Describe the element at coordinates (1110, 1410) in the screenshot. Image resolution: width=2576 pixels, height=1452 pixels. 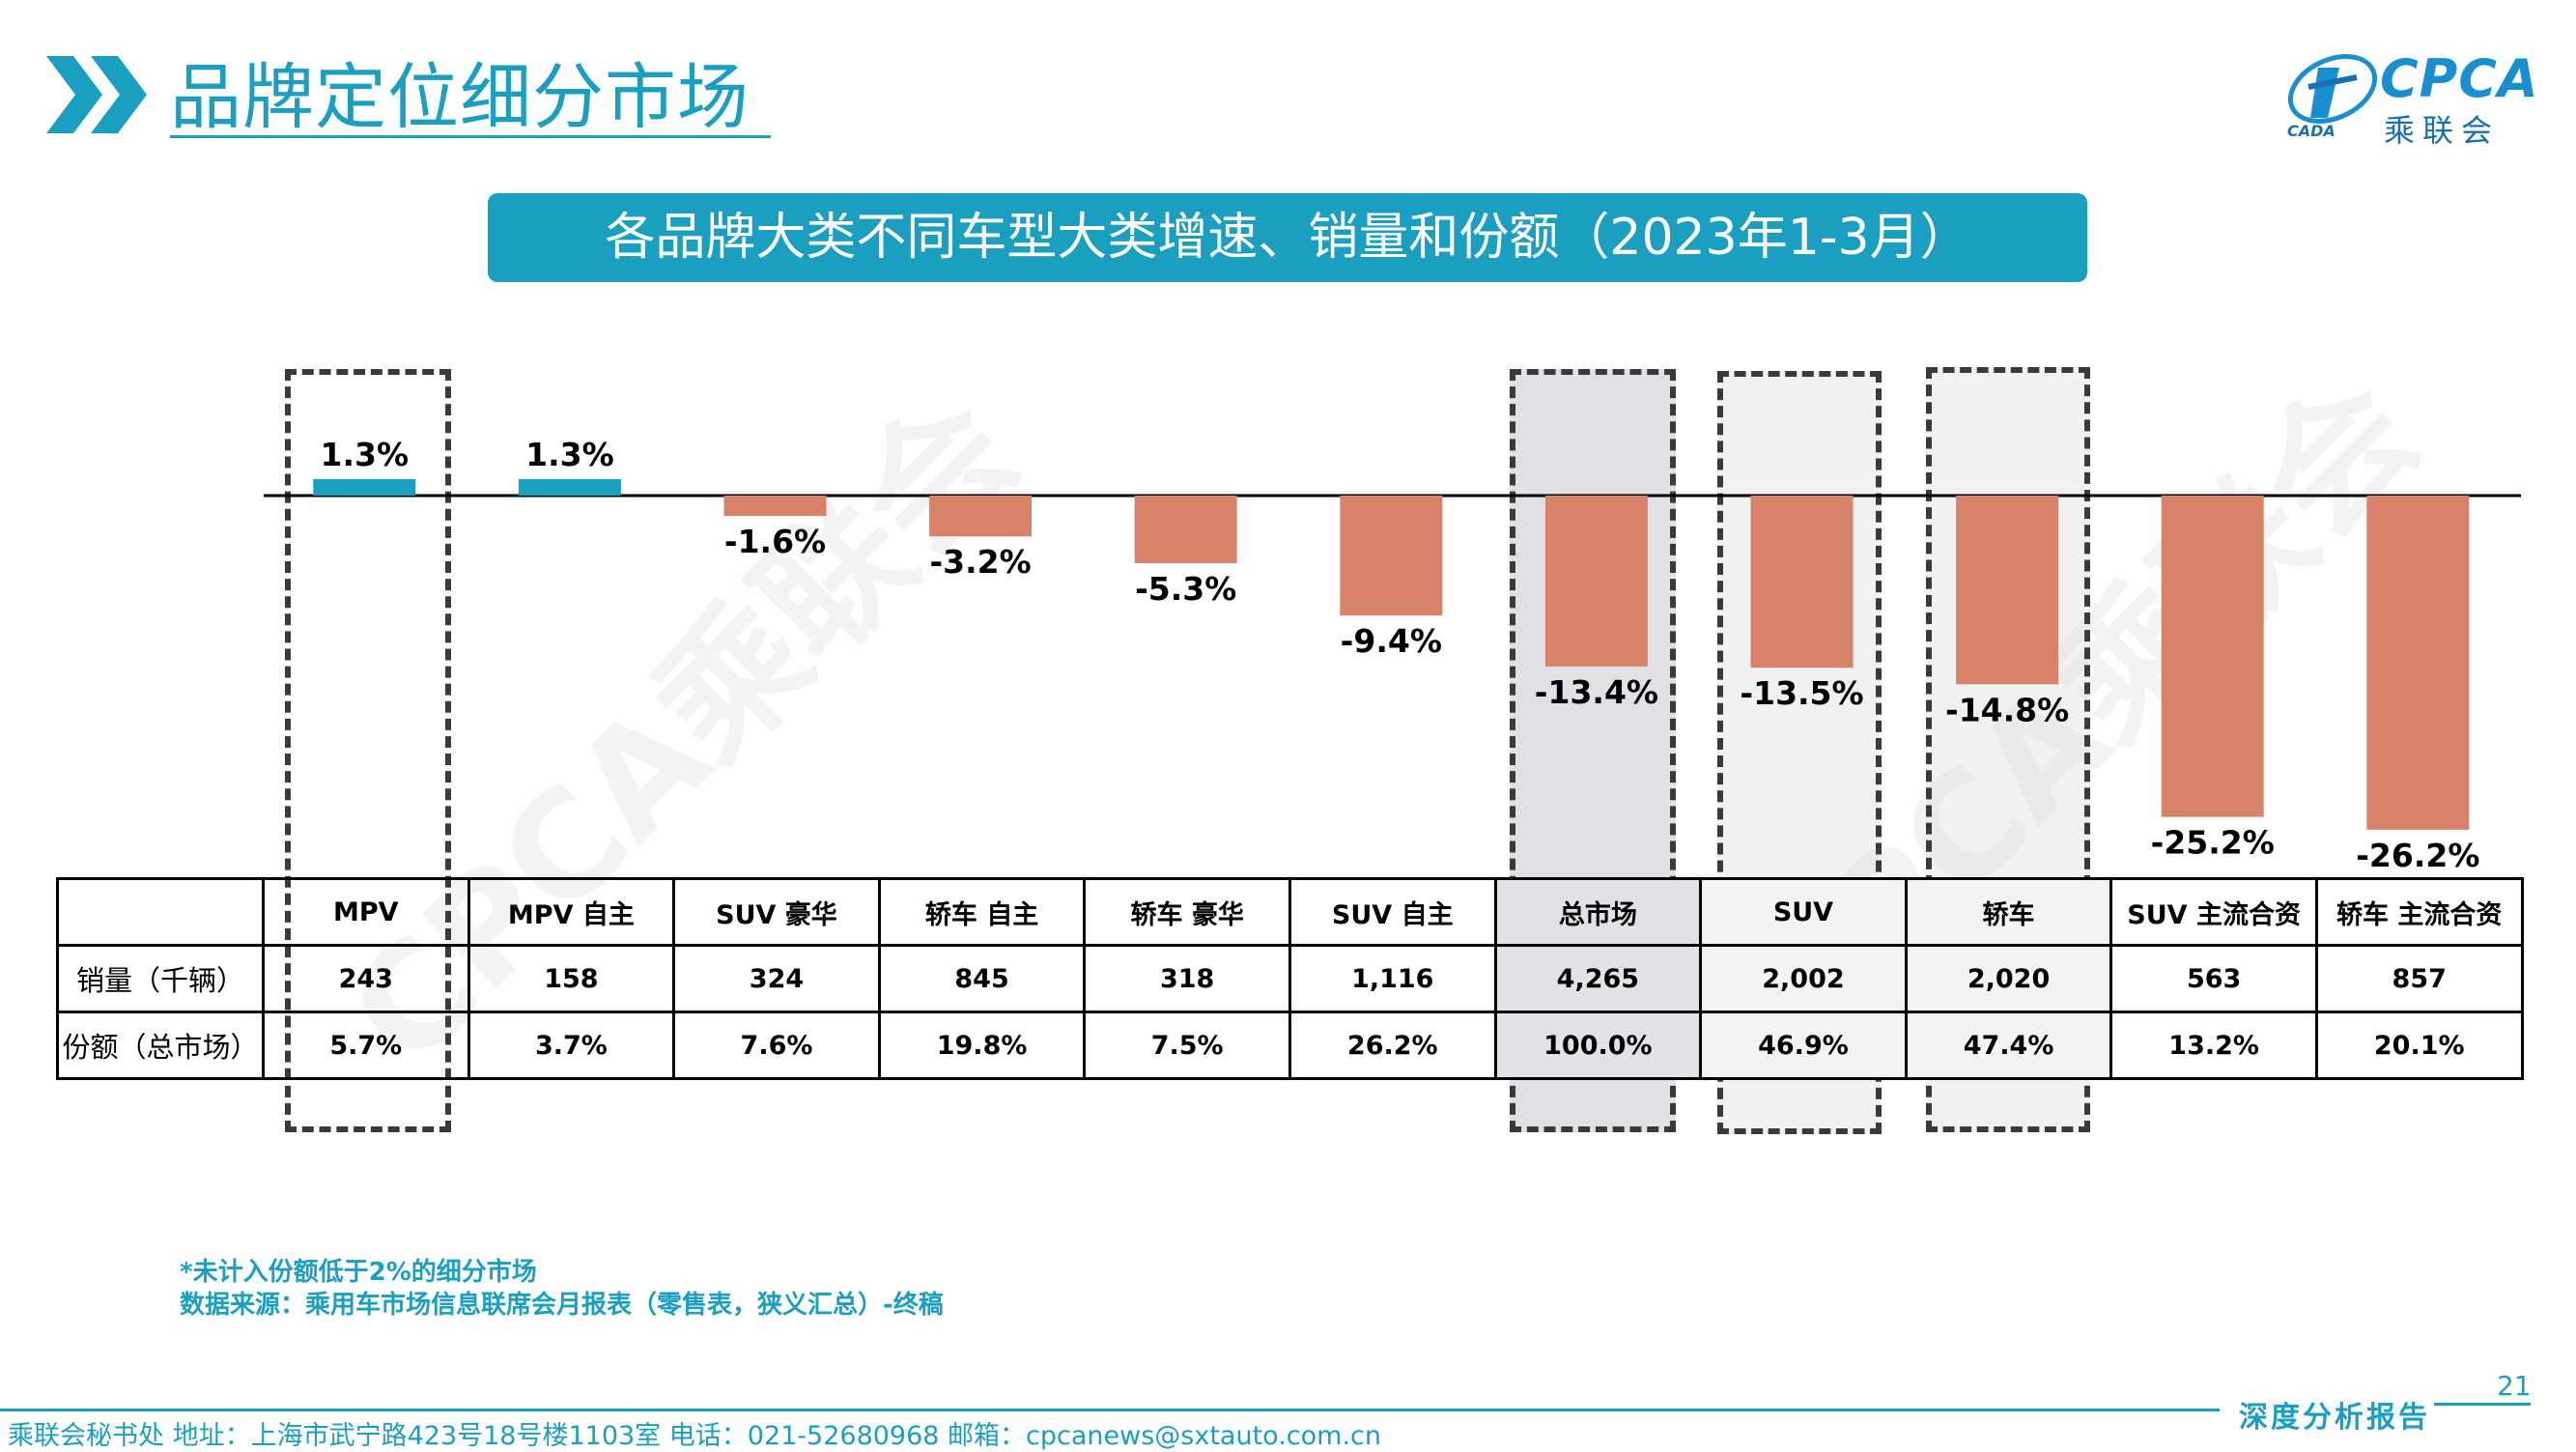
I see `footer-divider` at that location.